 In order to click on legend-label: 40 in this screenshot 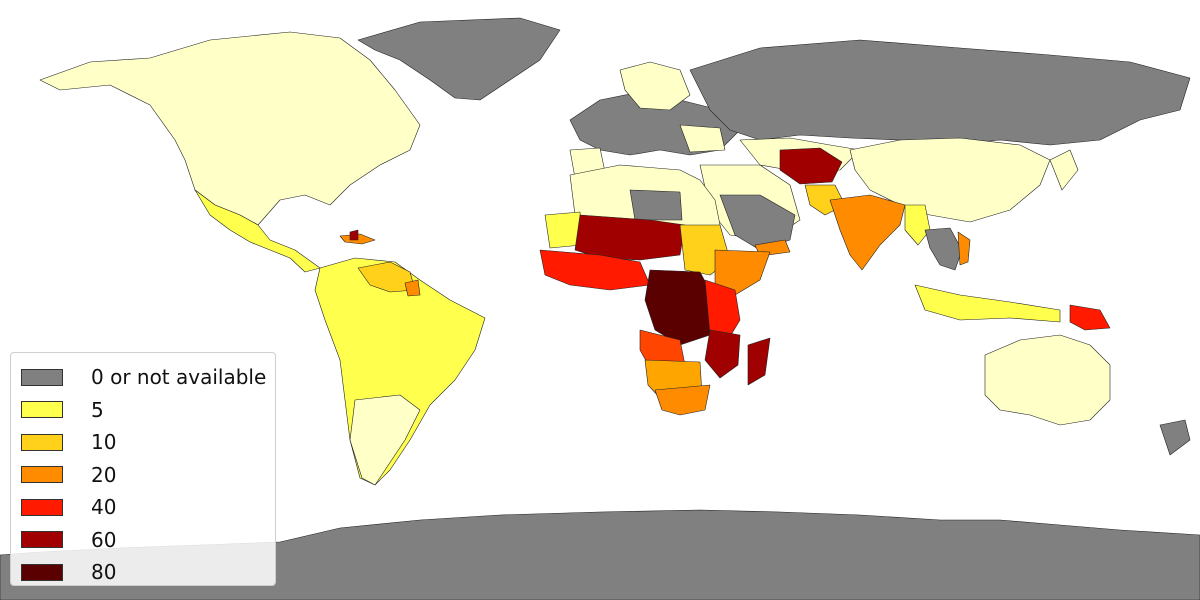, I will do `click(104, 507)`.